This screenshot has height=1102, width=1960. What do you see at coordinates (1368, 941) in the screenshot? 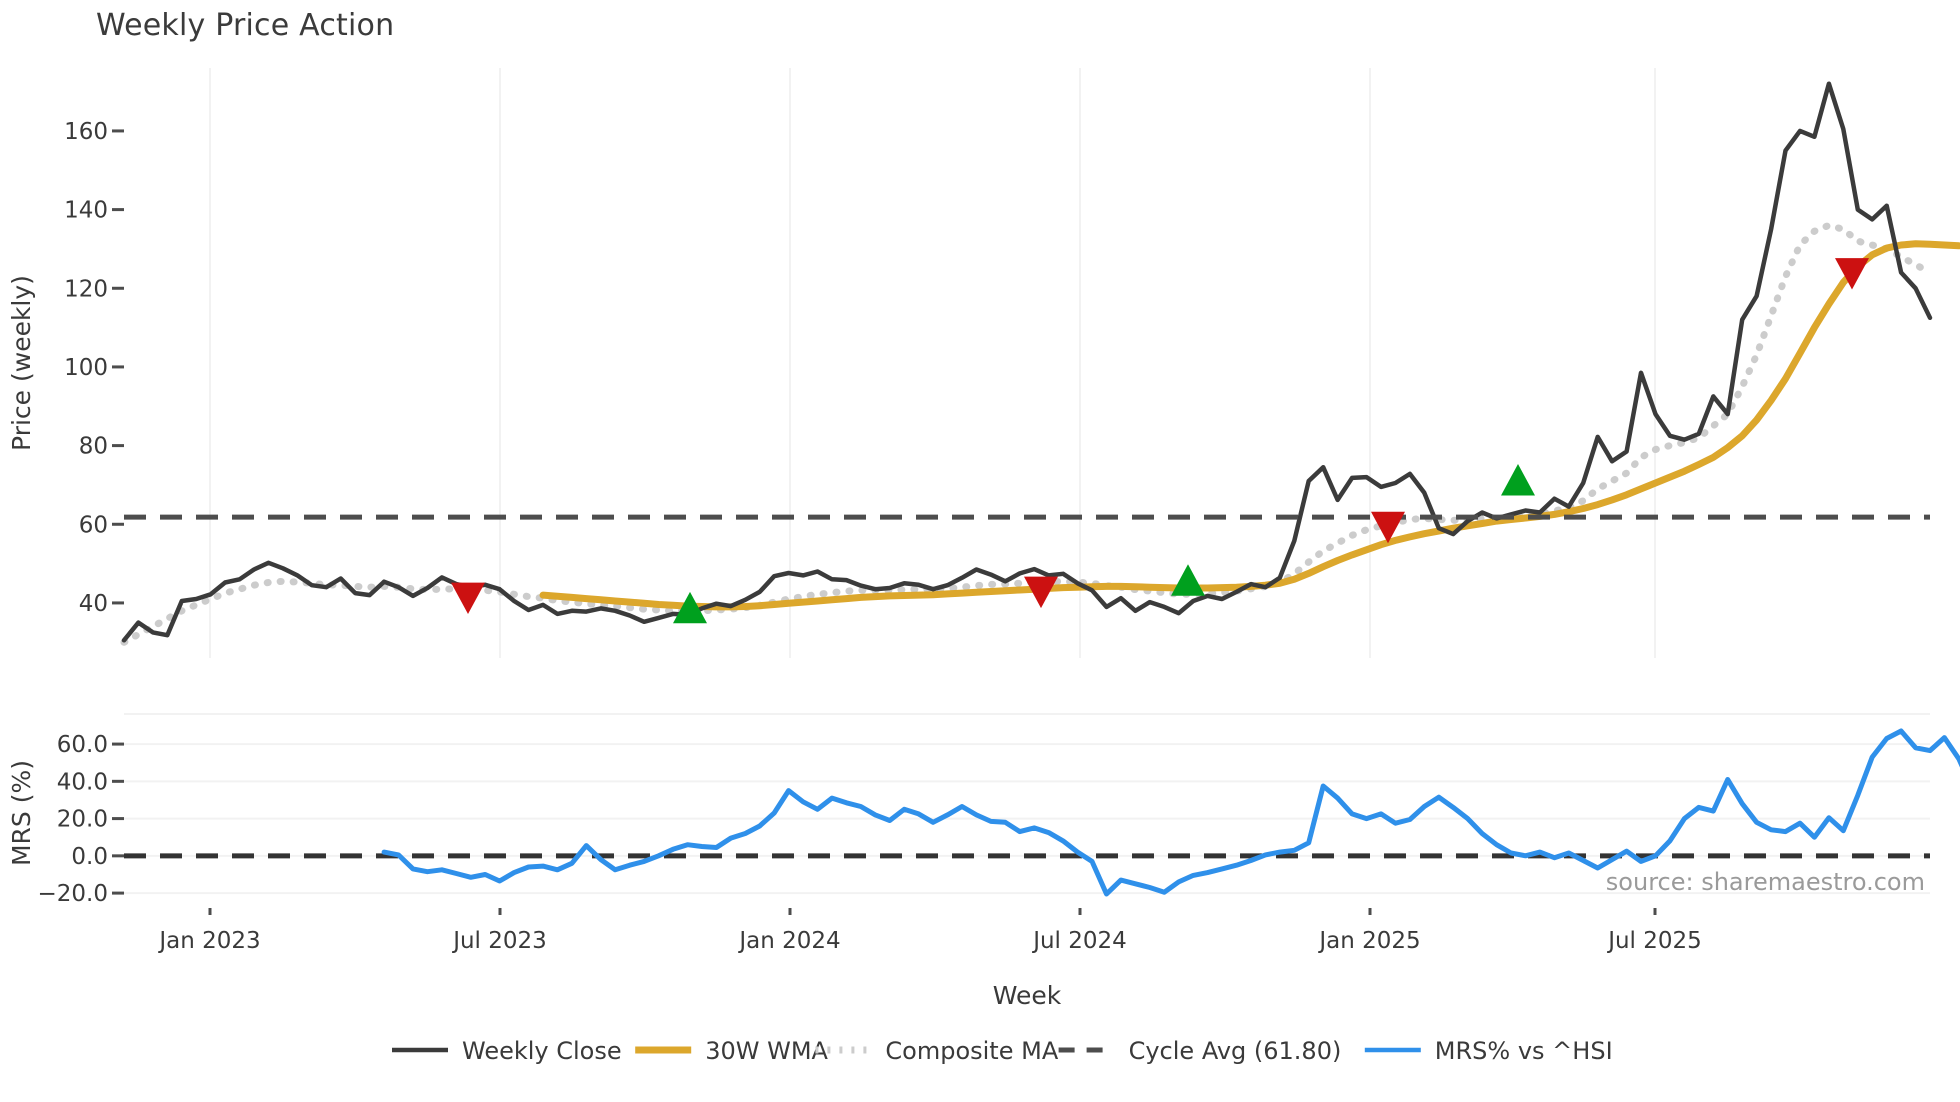
I see `xtick-4: Jan 2025` at bounding box center [1368, 941].